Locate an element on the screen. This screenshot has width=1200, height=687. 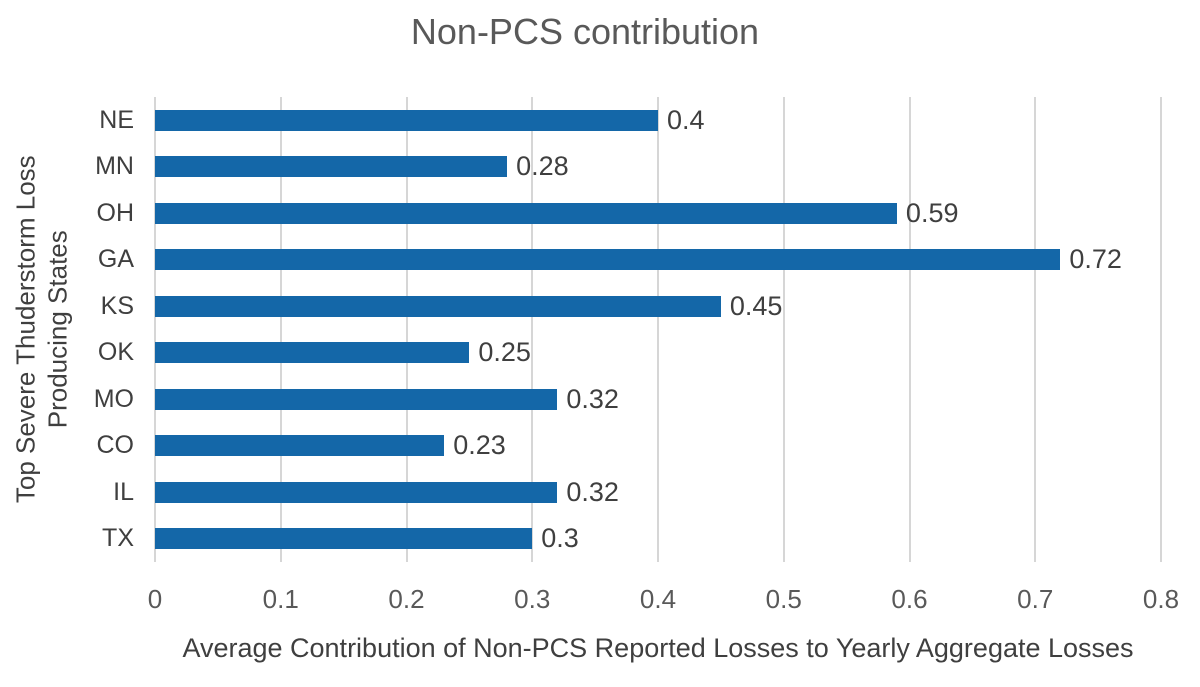
bar-row: KS 0.45 is located at coordinates (631, 306).